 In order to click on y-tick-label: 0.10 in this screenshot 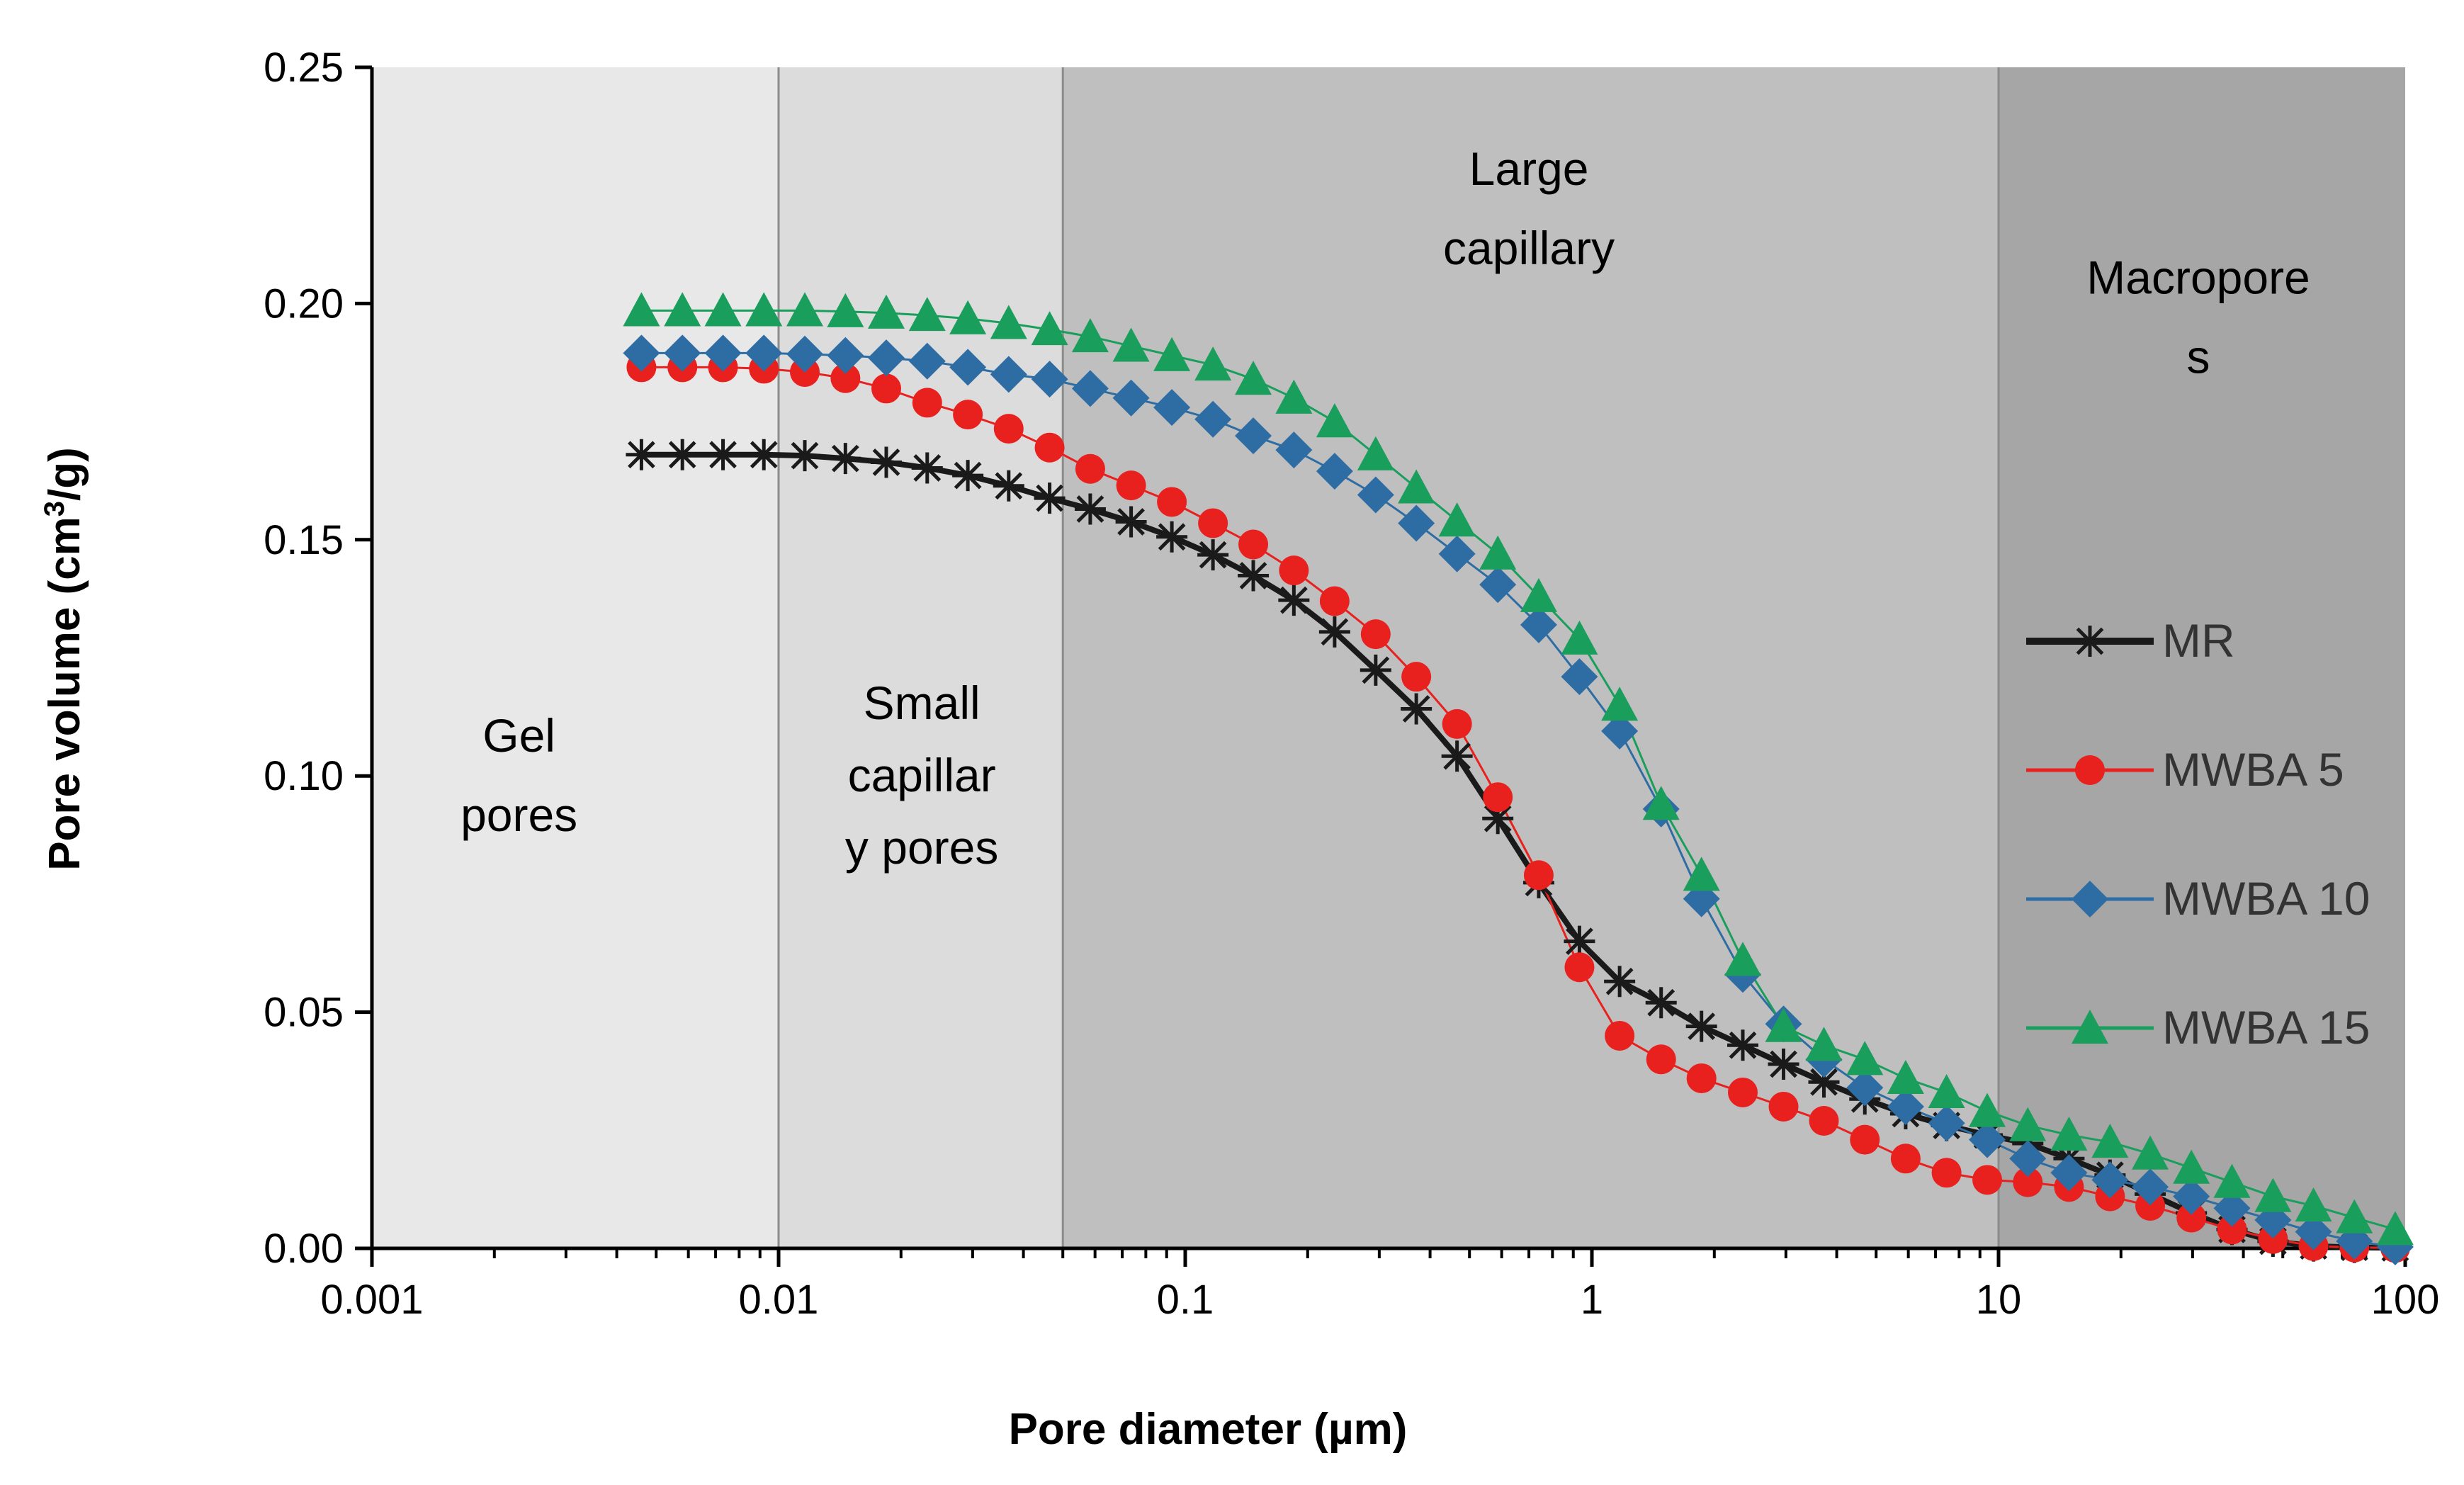, I will do `click(304, 776)`.